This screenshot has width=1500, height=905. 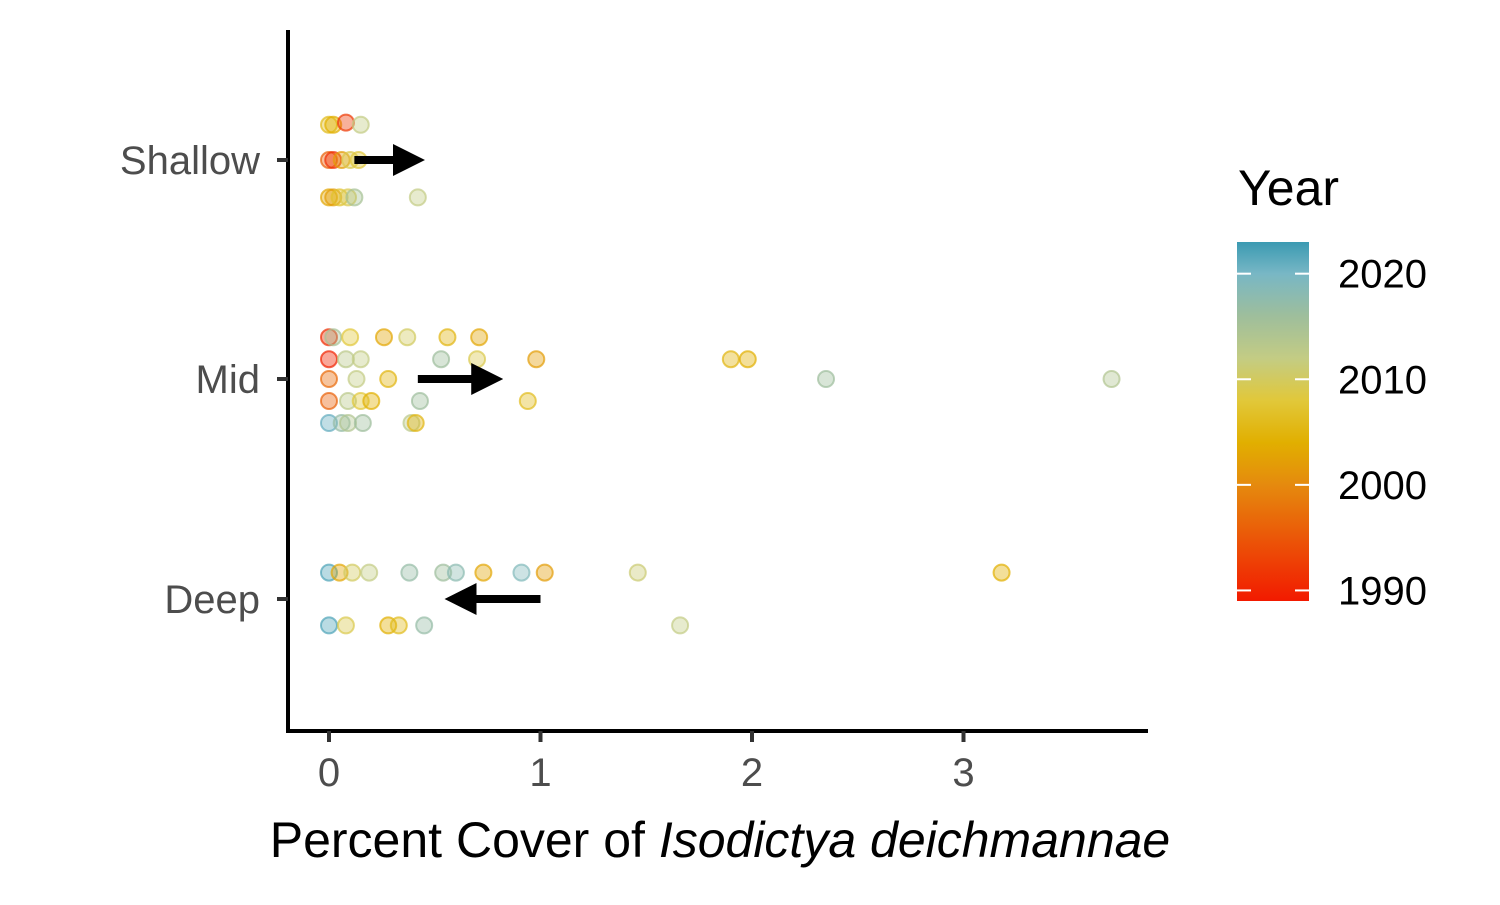 What do you see at coordinates (329, 773) in the screenshot?
I see `x-tick-label: 0` at bounding box center [329, 773].